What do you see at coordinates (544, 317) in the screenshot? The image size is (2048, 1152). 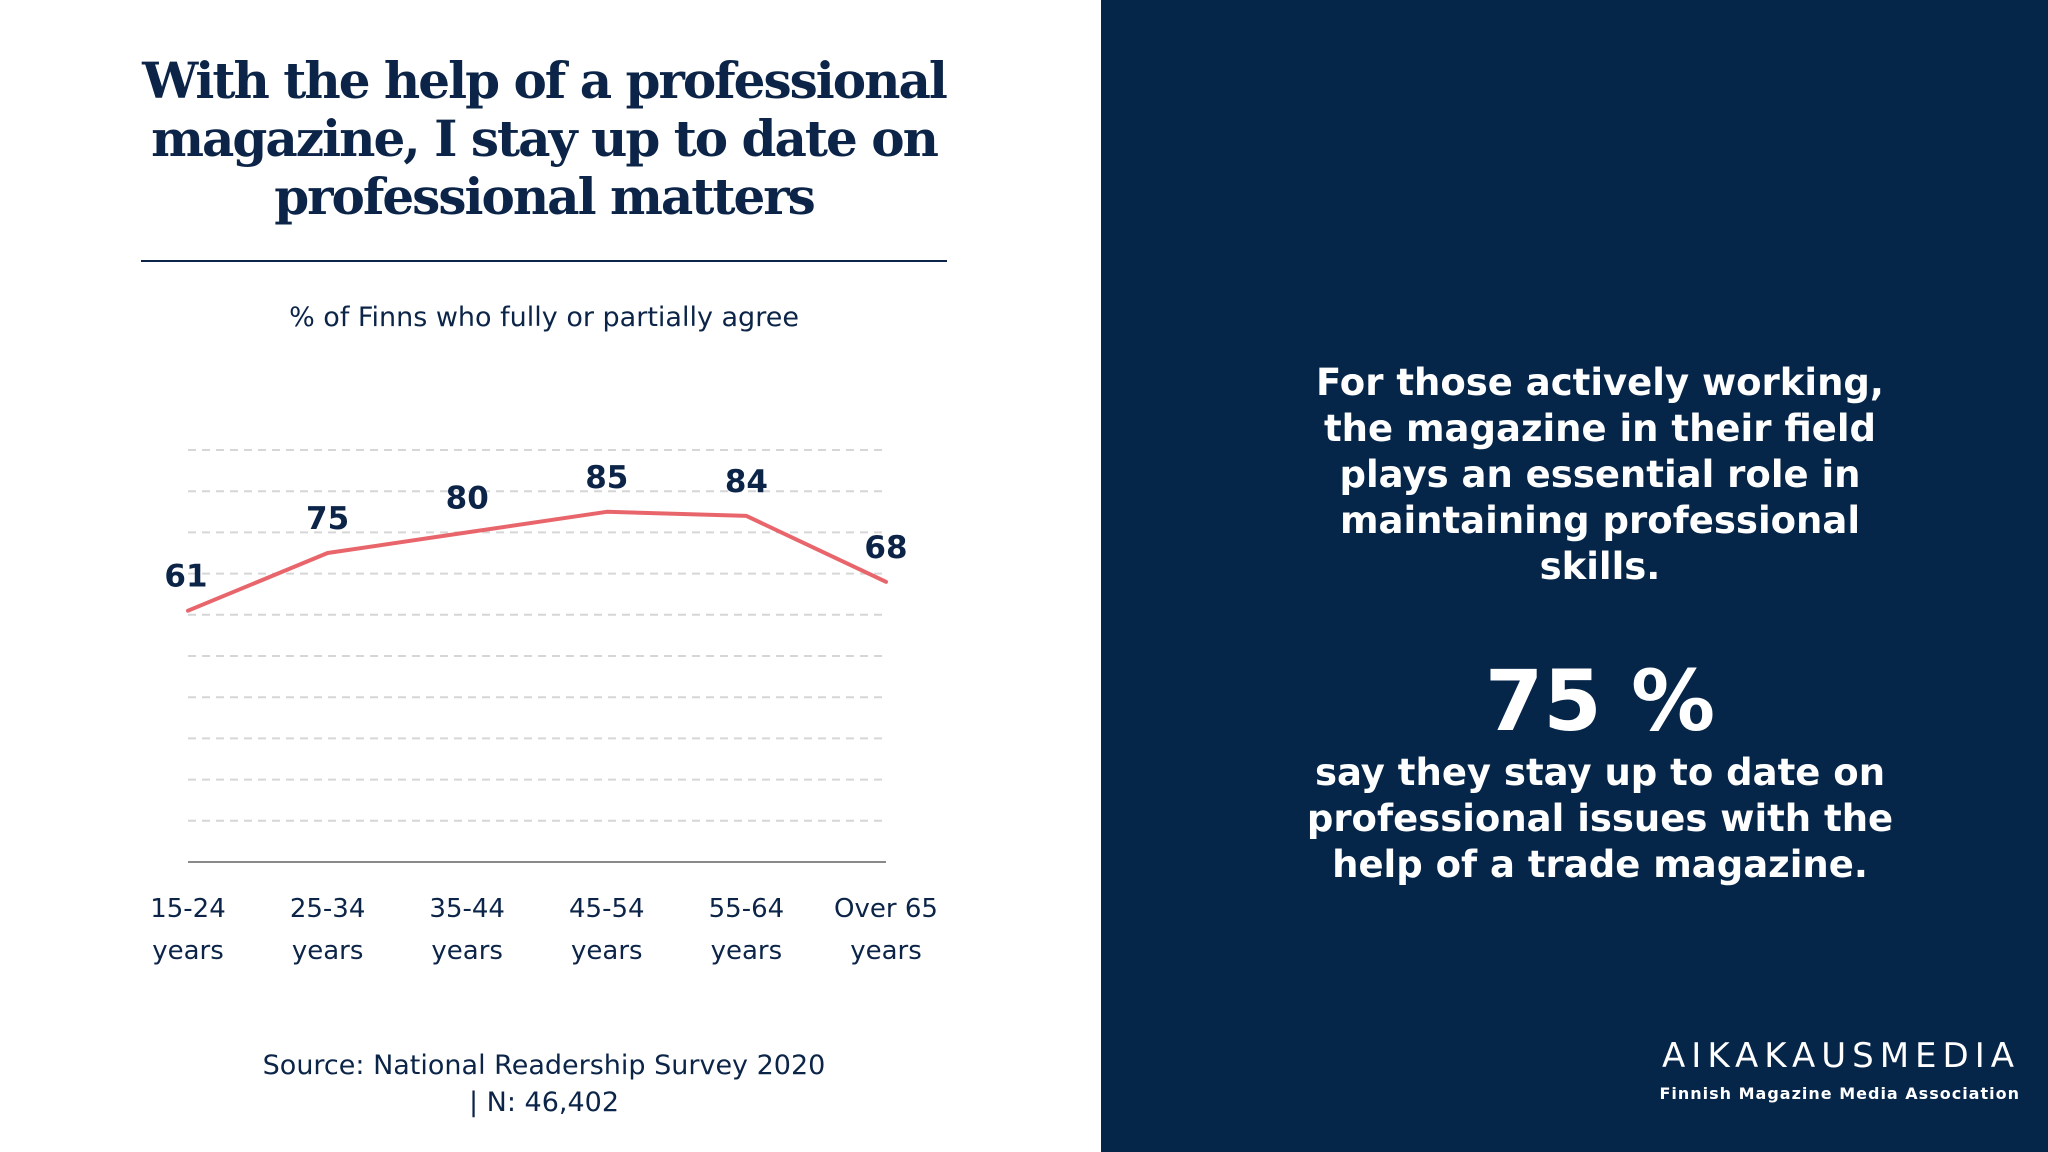 I see `chart-subtitle: % of Finns who fully or partially agree` at bounding box center [544, 317].